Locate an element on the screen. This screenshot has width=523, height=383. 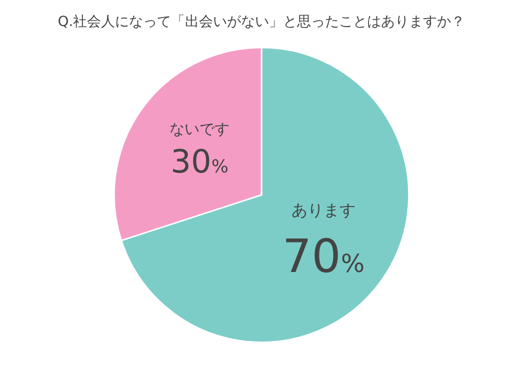
slice-label: ないです is located at coordinates (200, 129).